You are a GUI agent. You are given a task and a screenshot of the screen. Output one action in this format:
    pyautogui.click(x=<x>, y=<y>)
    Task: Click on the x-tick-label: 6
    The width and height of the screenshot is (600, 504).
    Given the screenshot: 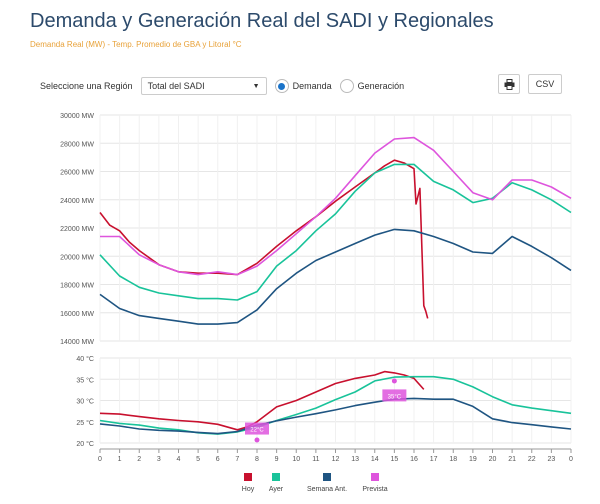 What is the action you would take?
    pyautogui.click(x=218, y=459)
    